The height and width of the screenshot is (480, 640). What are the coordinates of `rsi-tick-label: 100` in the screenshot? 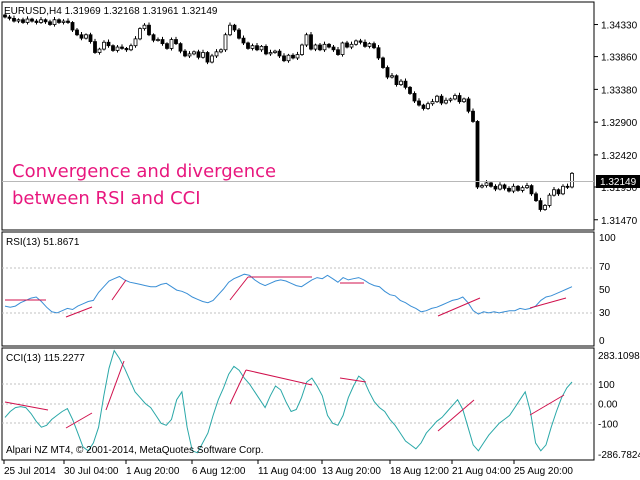 It's located at (607, 238).